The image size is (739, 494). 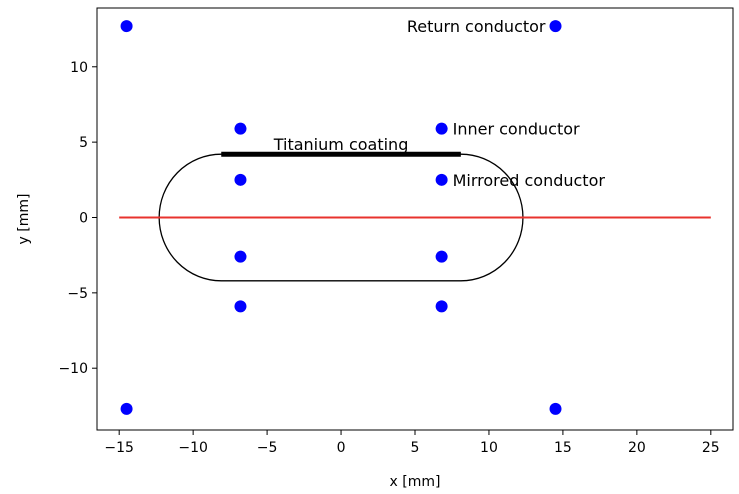 What do you see at coordinates (83, 218) in the screenshot?
I see `y-tick-label: 0` at bounding box center [83, 218].